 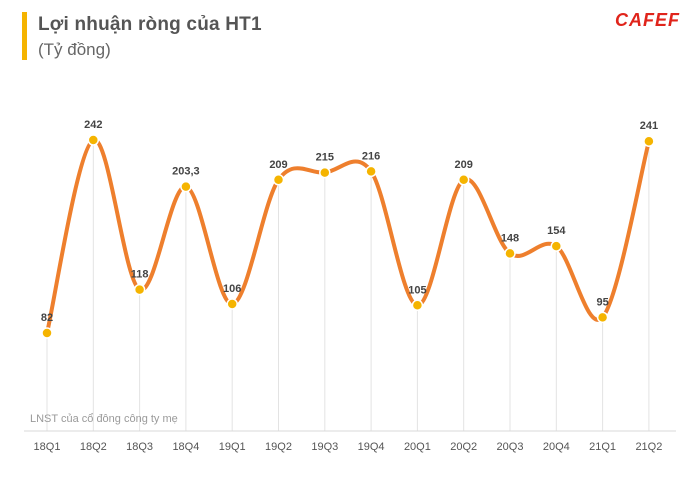 I want to click on marker-20q4, so click(x=556, y=246).